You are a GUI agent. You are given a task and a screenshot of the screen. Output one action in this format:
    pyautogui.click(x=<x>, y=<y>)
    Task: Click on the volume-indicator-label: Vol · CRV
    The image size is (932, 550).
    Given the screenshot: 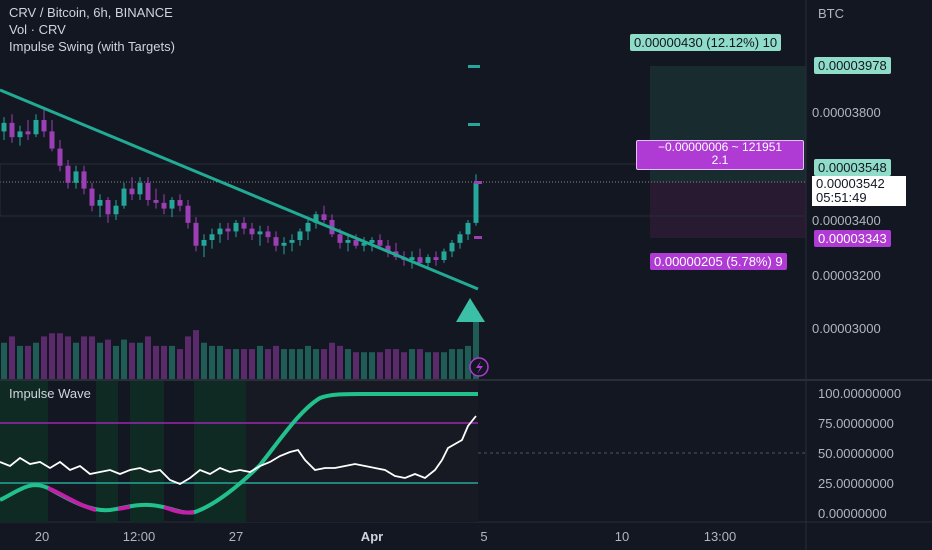 What is the action you would take?
    pyautogui.click(x=37, y=29)
    